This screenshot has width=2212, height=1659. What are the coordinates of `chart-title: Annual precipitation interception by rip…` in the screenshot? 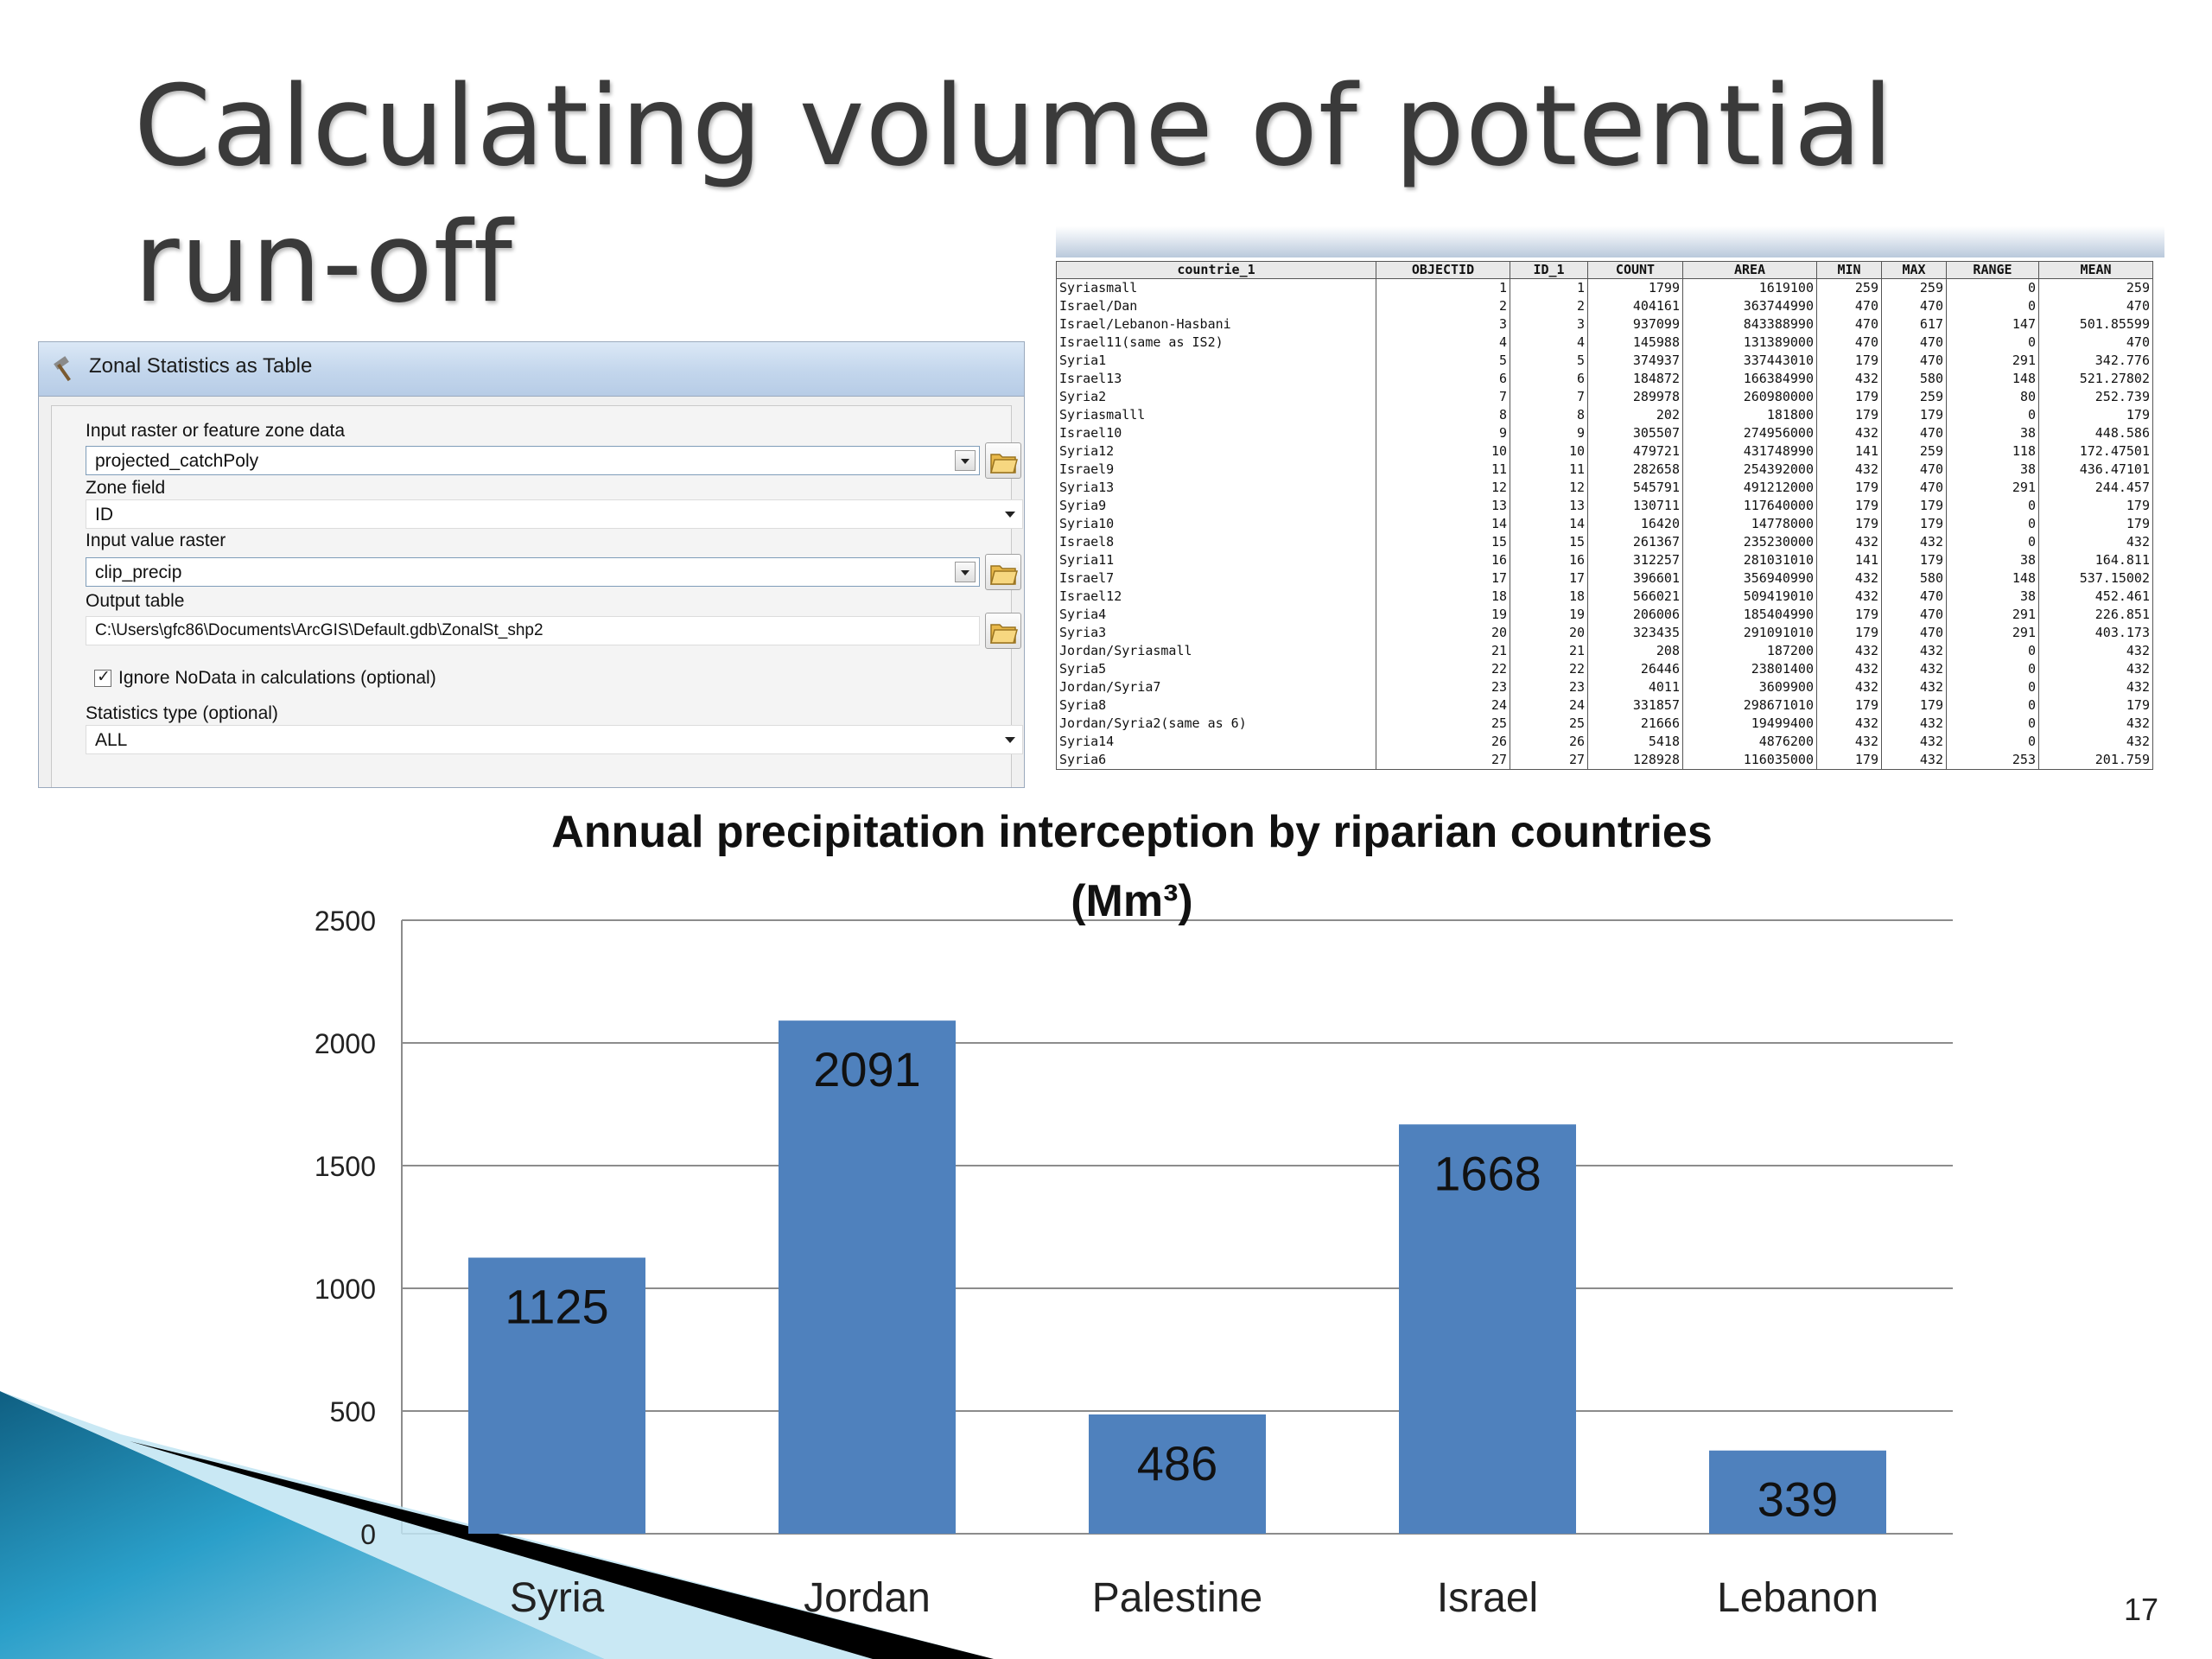 It's located at (1132, 832).